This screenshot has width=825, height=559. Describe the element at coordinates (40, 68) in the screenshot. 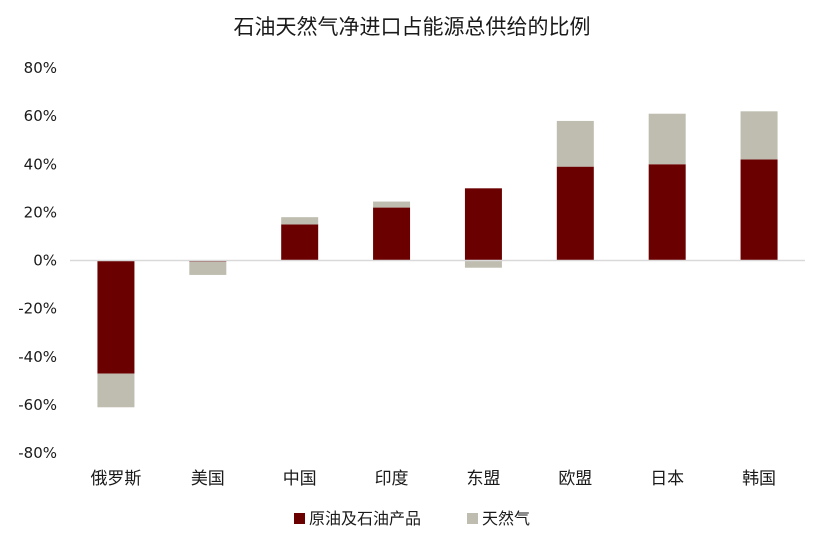

I see `y-tick-label: 80%` at that location.